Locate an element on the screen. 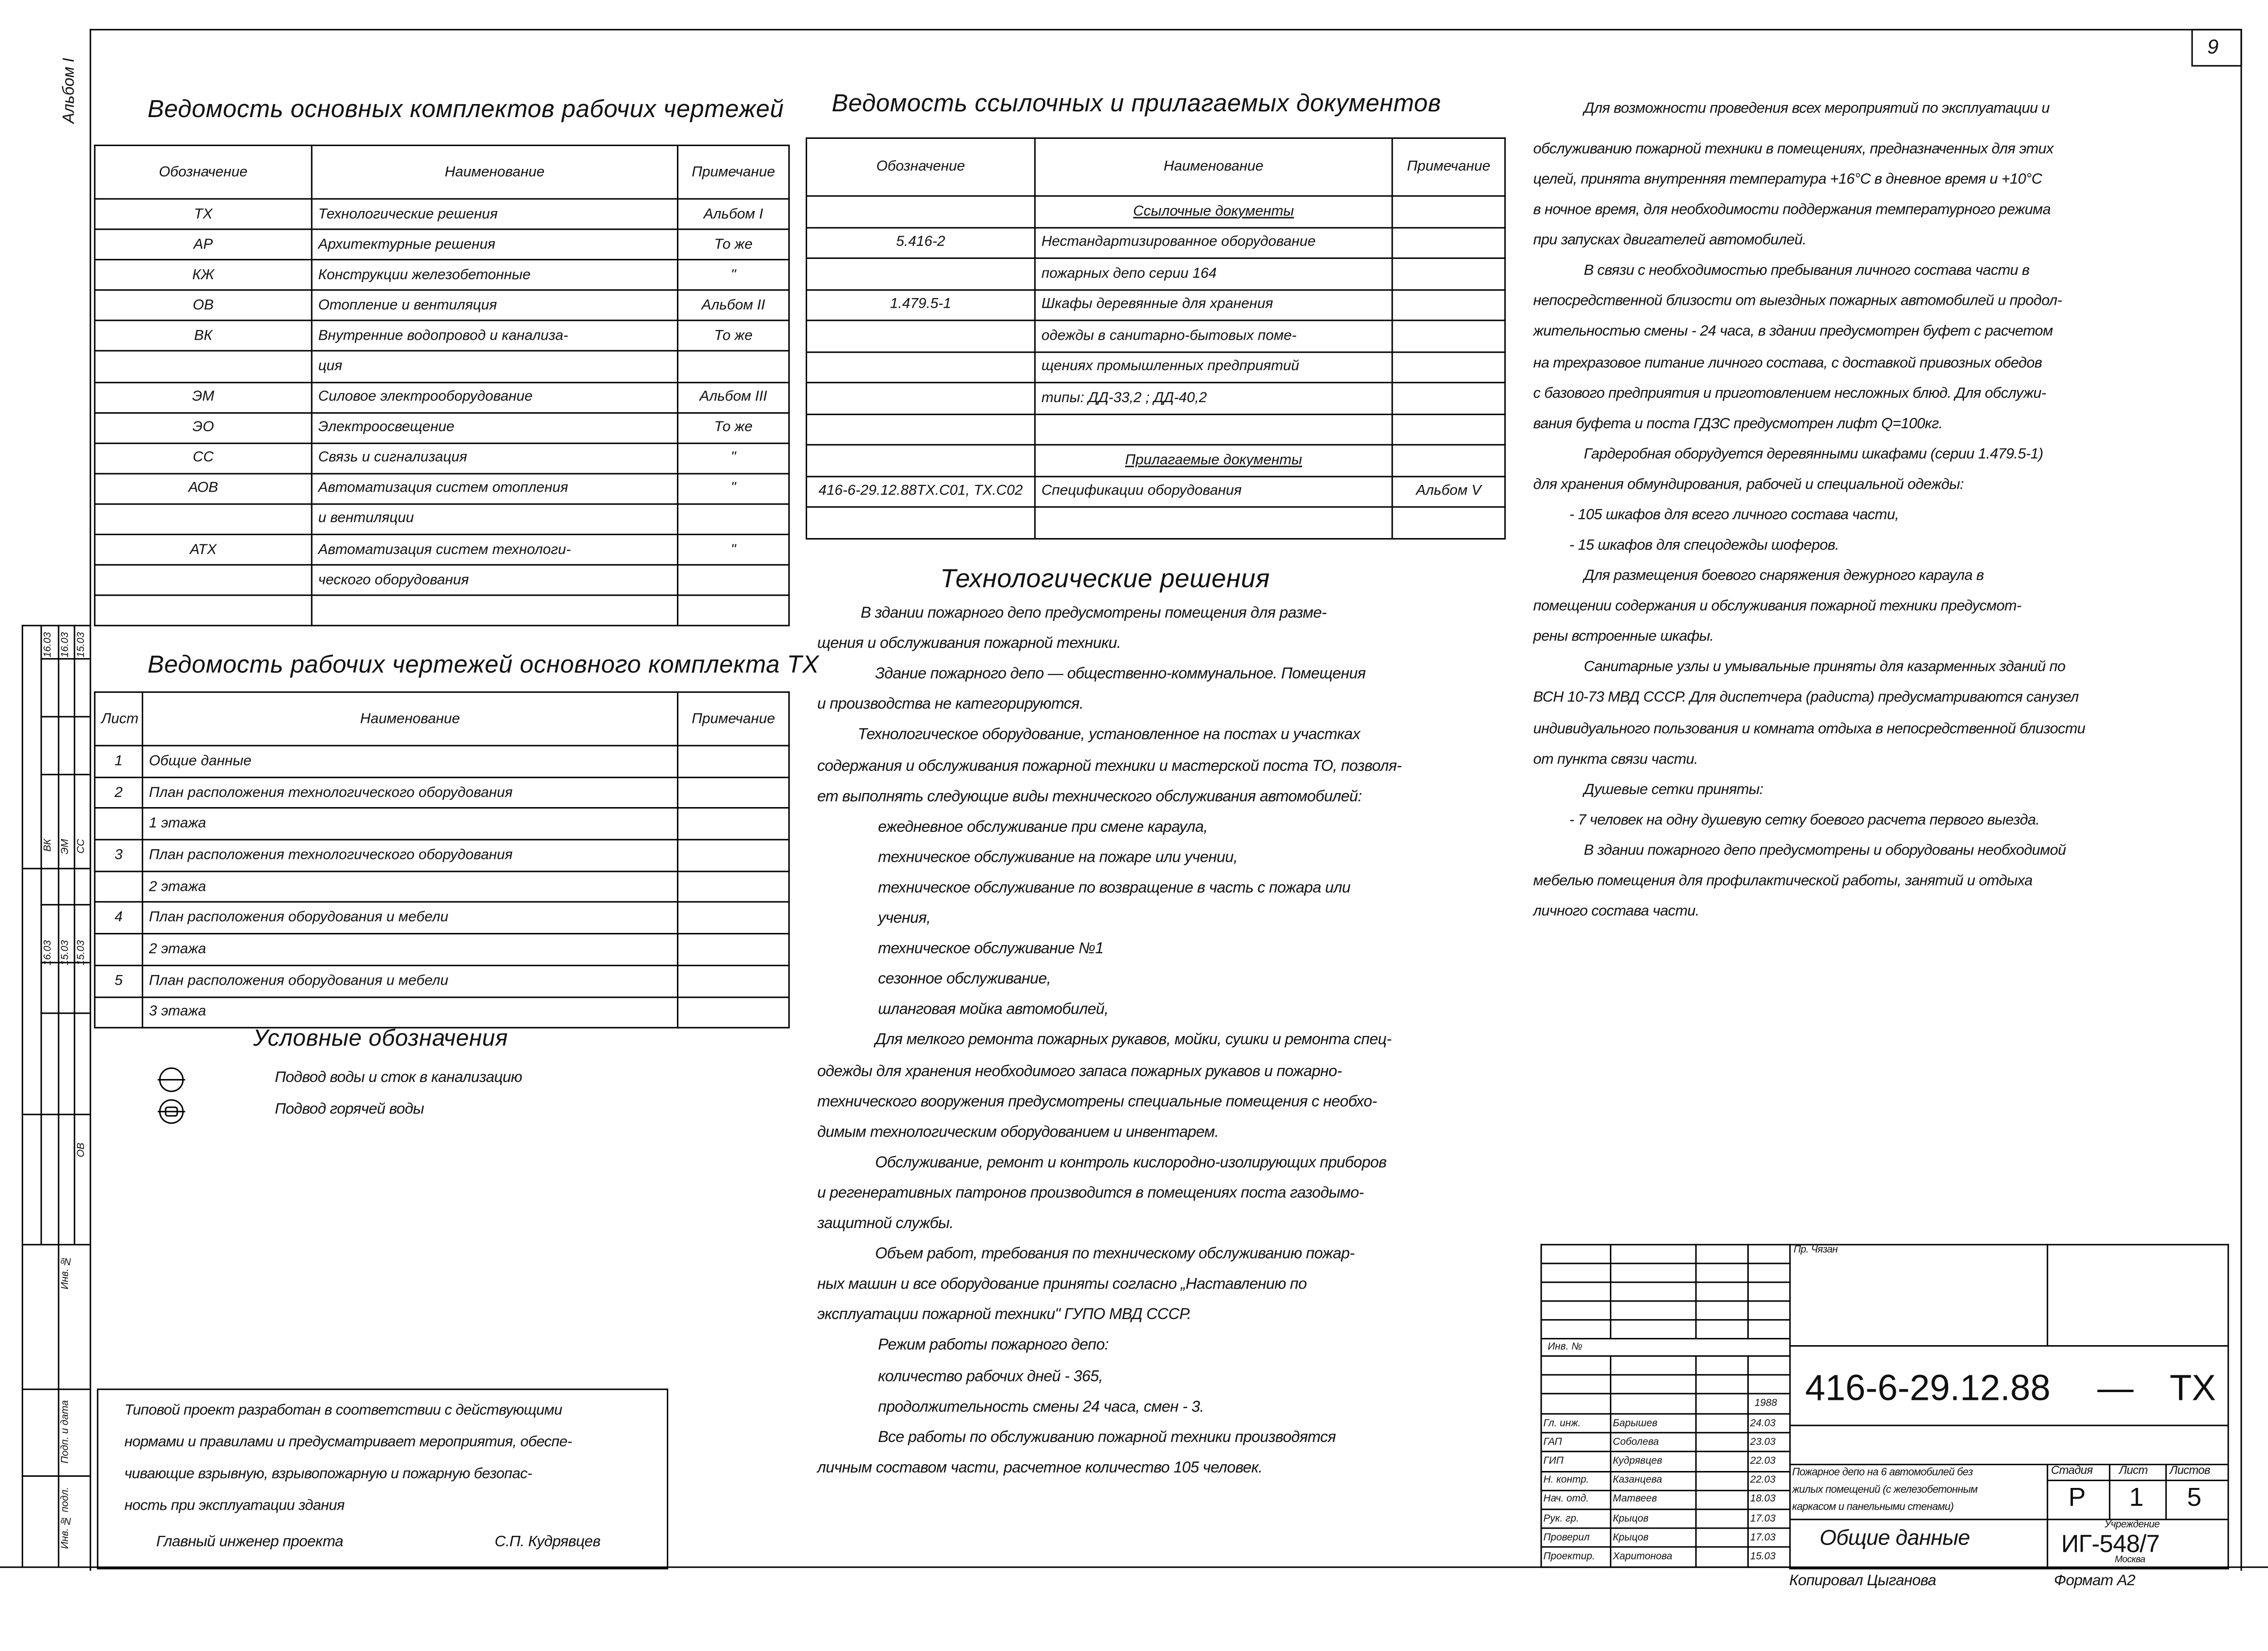 This screenshot has height=1651, width=2268. designation-cell: ЭО is located at coordinates (203, 428).